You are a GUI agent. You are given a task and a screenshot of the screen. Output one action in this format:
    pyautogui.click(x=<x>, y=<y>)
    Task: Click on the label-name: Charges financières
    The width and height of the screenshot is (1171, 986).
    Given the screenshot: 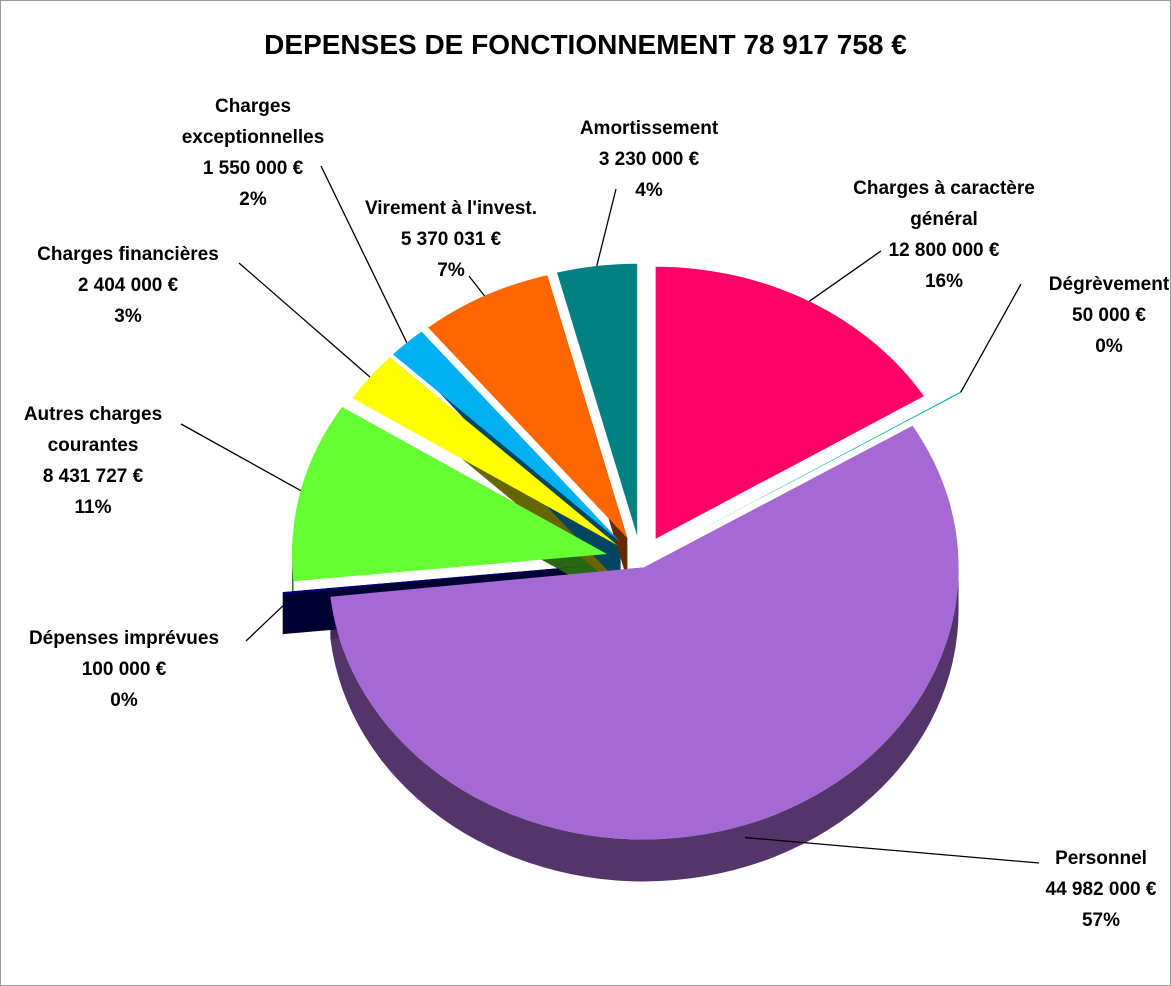 What is the action you would take?
    pyautogui.click(x=128, y=254)
    